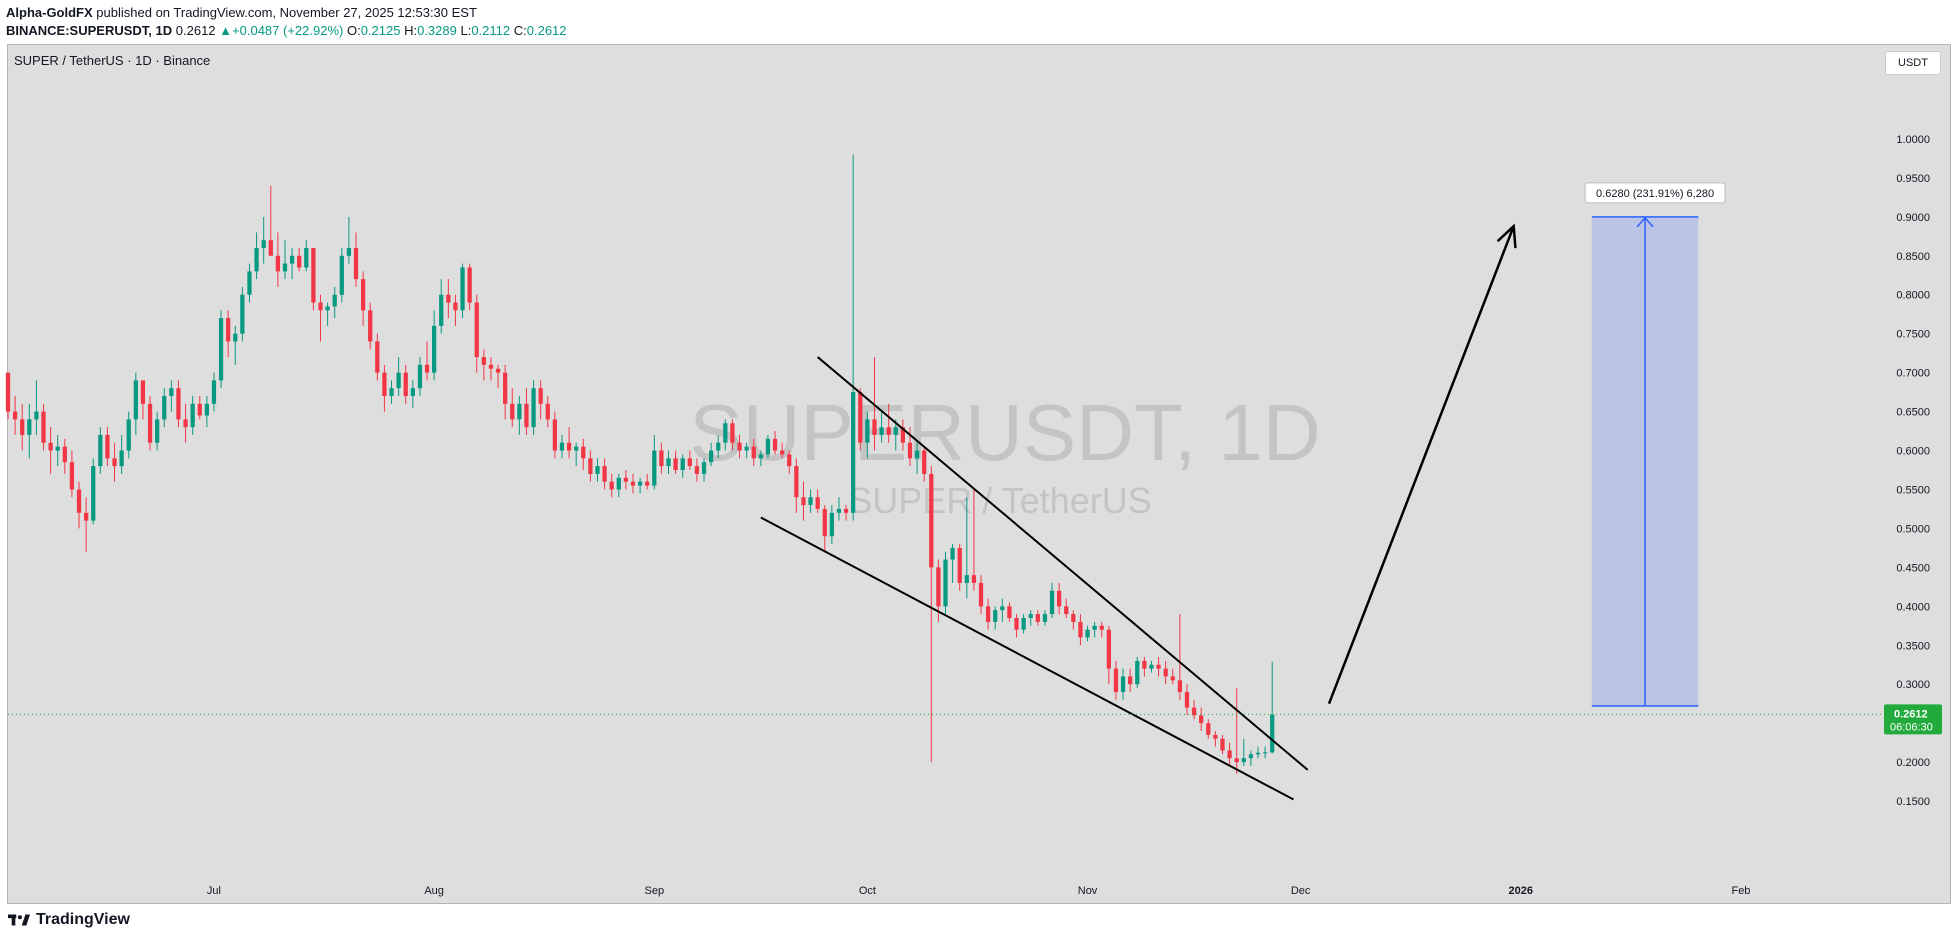  Describe the element at coordinates (411, 30) in the screenshot. I see `high-label: H:` at that location.